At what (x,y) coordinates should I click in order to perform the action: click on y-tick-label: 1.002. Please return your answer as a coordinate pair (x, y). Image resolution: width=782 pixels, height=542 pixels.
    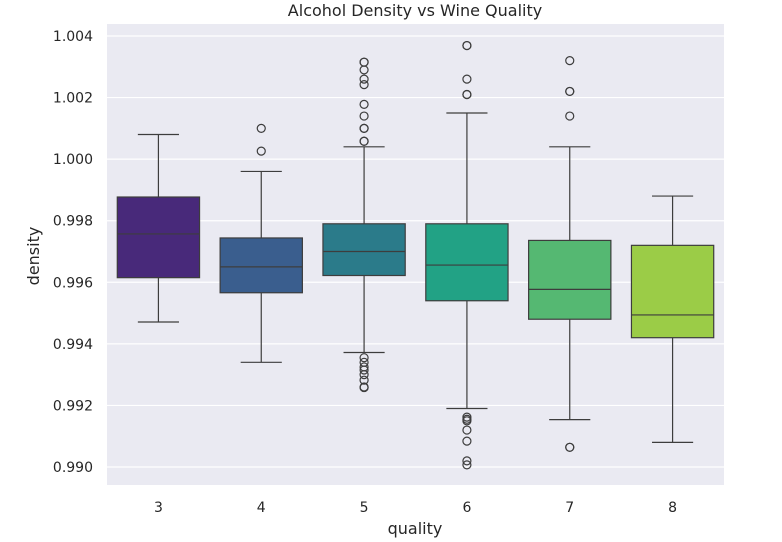
    Looking at the image, I should click on (73, 99).